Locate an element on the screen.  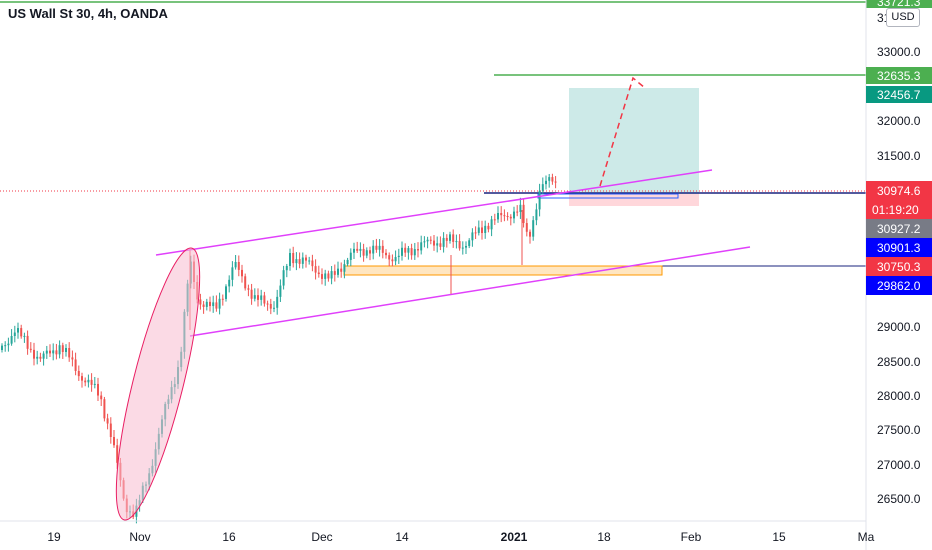
time-label-15: 15 is located at coordinates (779, 537).